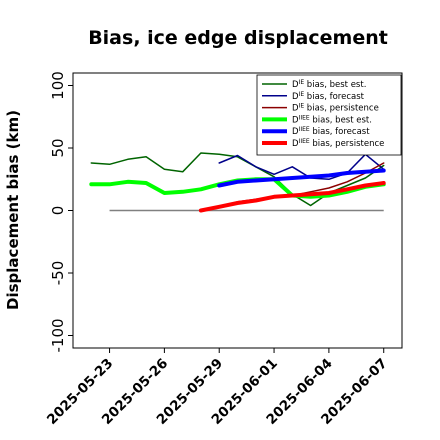 This screenshot has width=440, height=440. What do you see at coordinates (58, 85) in the screenshot?
I see `y-tick-label: 100` at bounding box center [58, 85].